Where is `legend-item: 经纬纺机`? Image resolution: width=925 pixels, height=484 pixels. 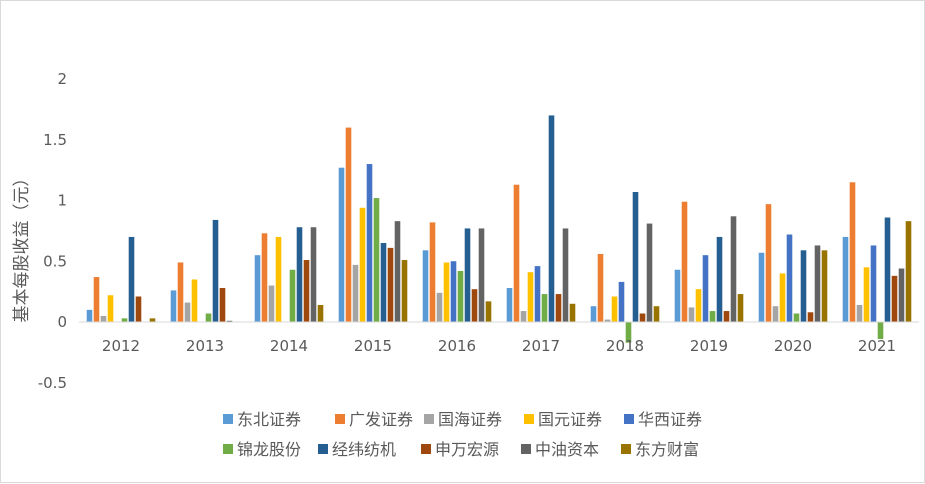 legend-item: 经纬纺机 is located at coordinates (357, 449).